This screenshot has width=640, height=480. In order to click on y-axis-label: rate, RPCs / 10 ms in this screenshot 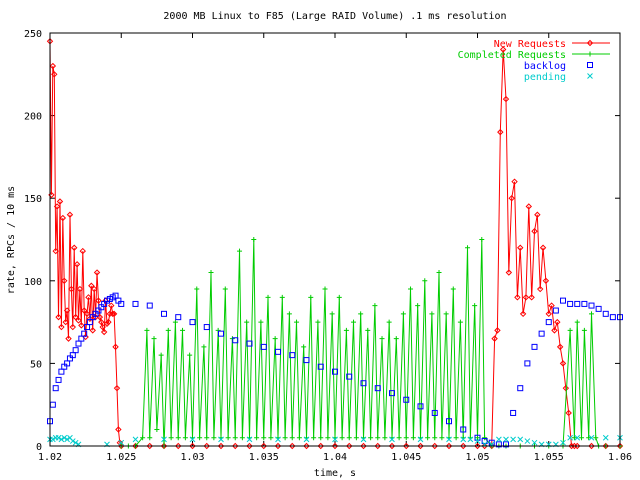, I will do `click(11, 240)`.